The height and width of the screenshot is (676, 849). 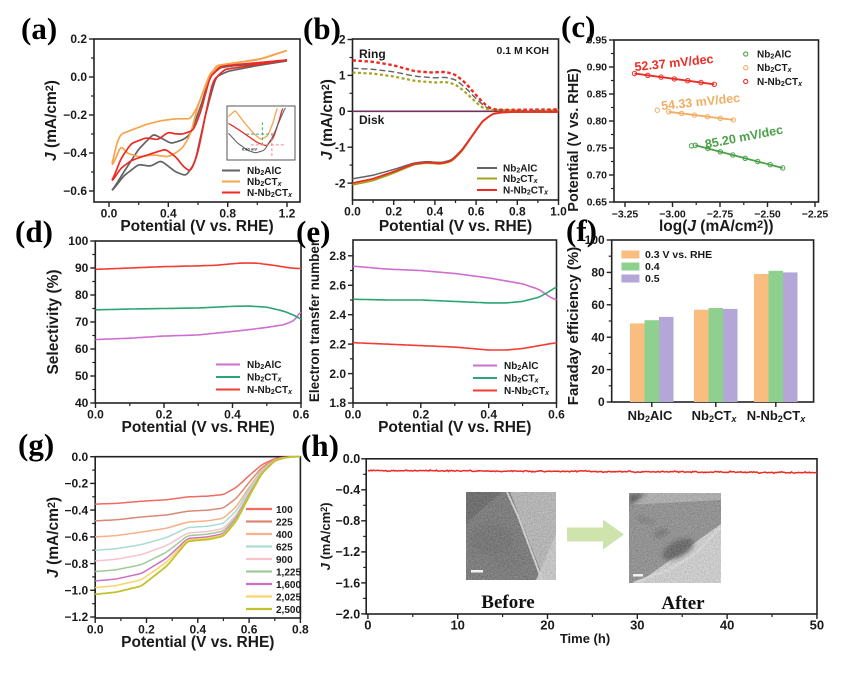 I want to click on svg-text: 70, so click(x=82, y=322).